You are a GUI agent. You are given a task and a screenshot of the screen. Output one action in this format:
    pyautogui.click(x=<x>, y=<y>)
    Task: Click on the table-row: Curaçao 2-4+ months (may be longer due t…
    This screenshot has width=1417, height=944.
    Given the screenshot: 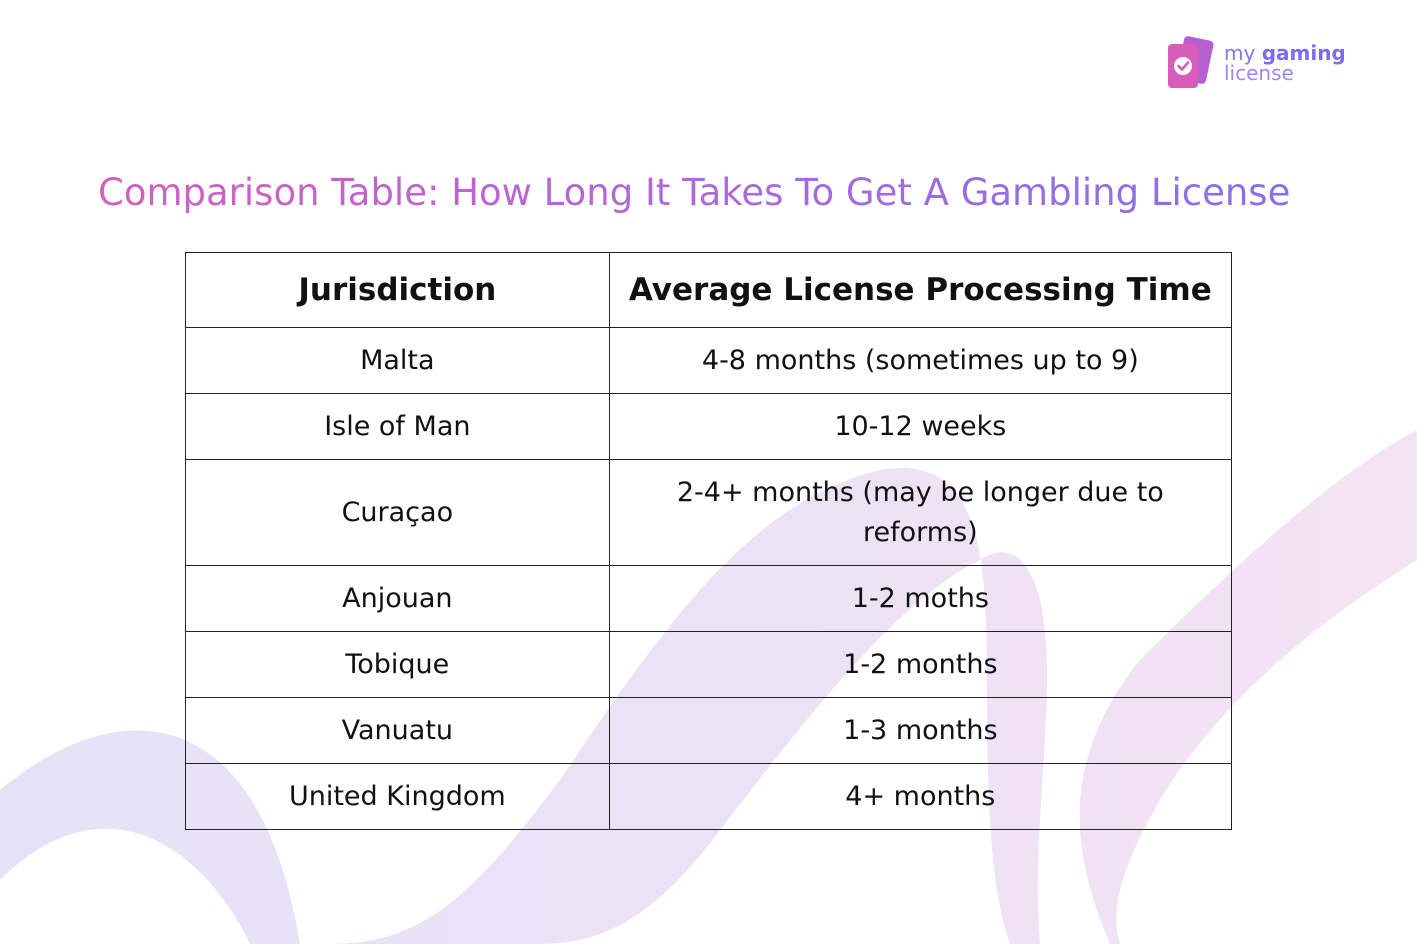 What is the action you would take?
    pyautogui.click(x=709, y=512)
    